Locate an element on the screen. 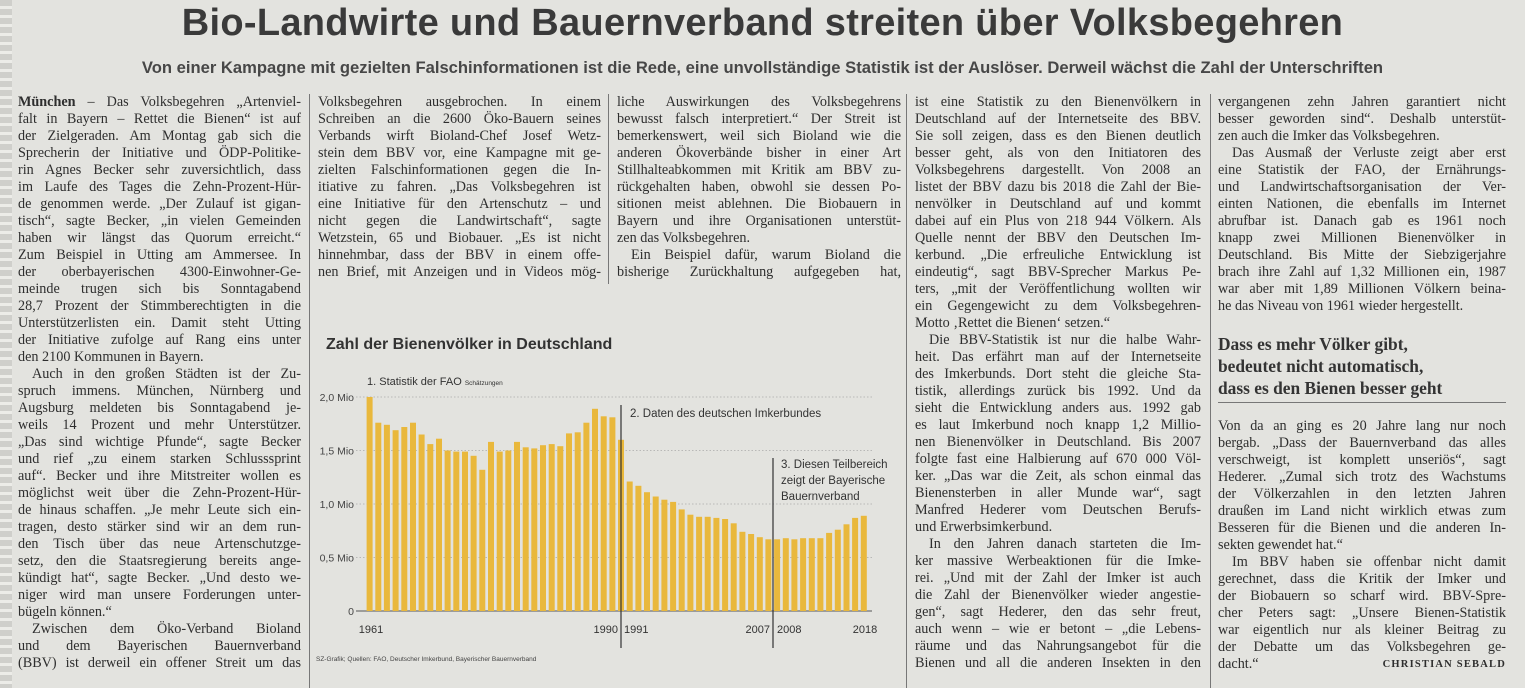 This screenshot has width=1525, height=688. bar-2000 is located at coordinates (707, 563).